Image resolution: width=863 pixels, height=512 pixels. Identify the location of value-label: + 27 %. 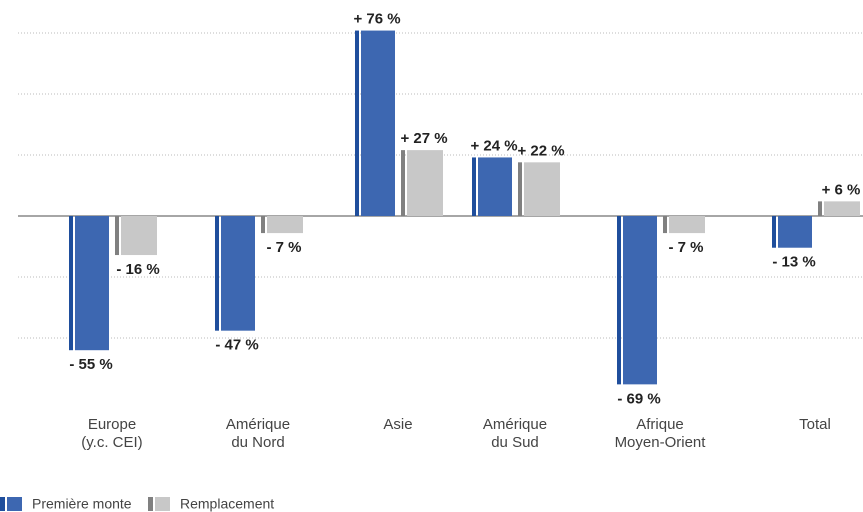
(423, 138).